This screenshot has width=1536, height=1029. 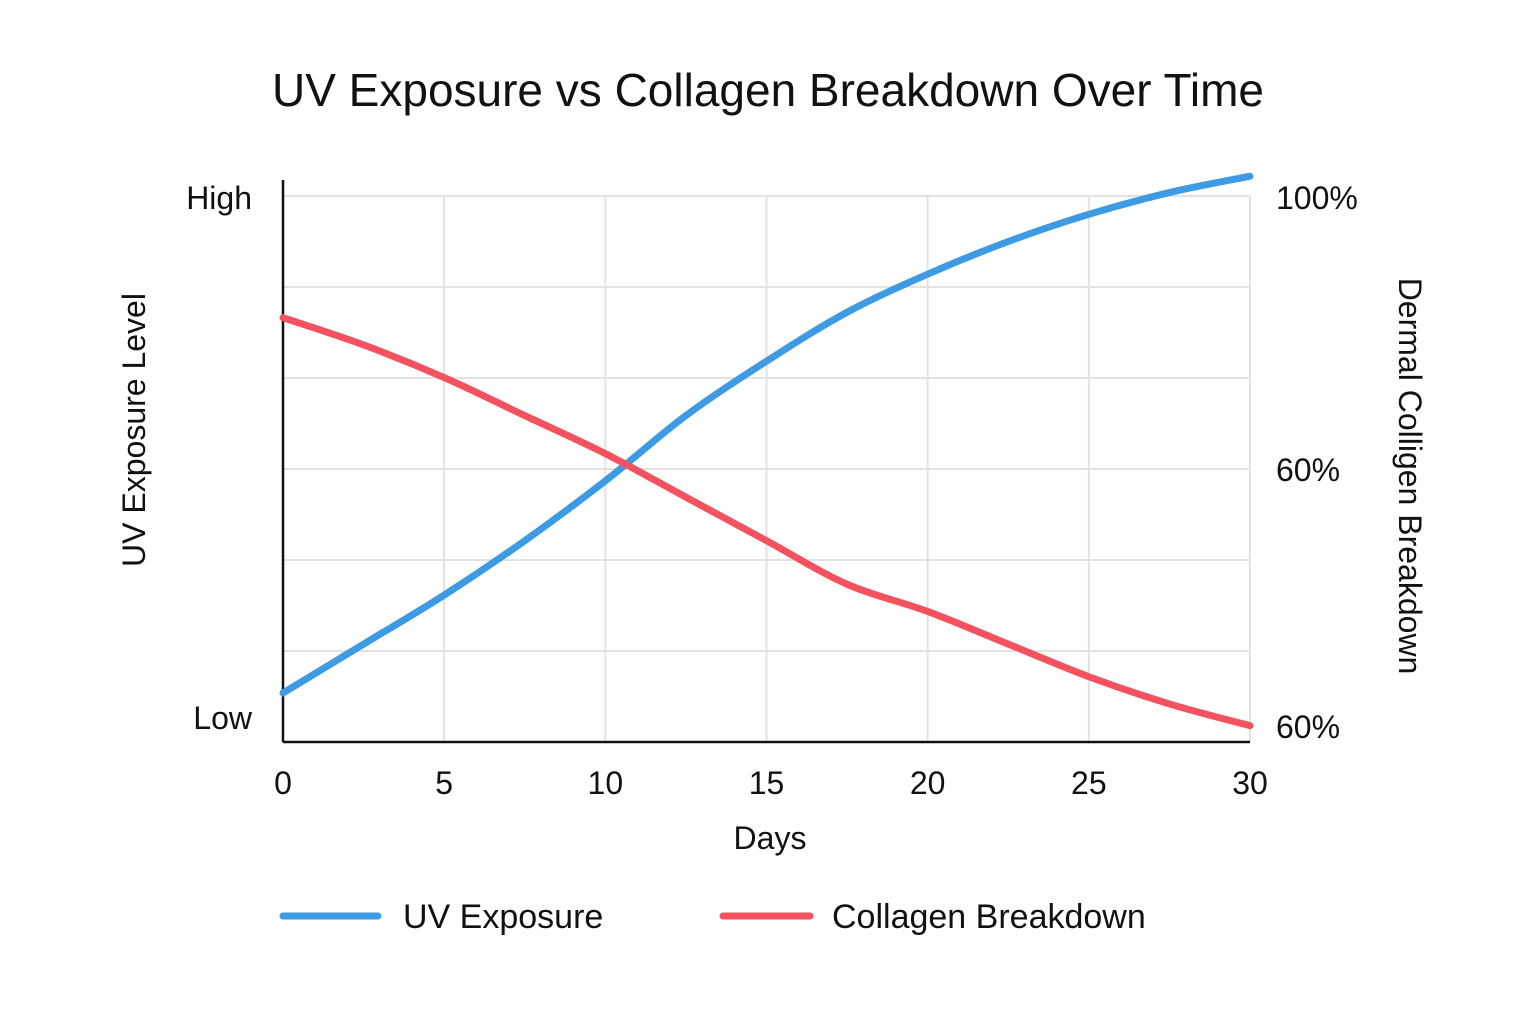 What do you see at coordinates (503, 917) in the screenshot?
I see `legend-label-uv-exposure: UV Exposure` at bounding box center [503, 917].